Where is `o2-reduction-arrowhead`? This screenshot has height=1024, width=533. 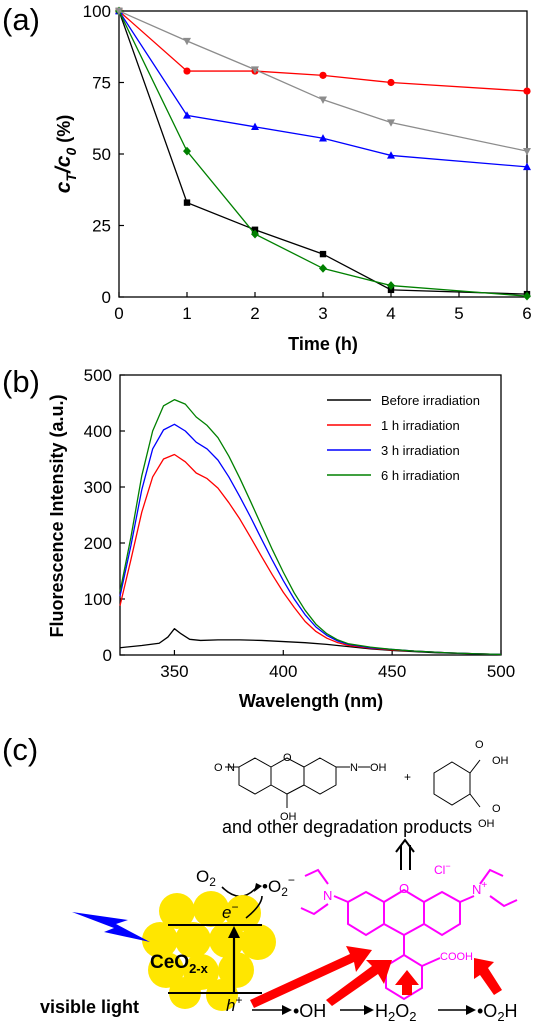 o2-reduction-arrowhead is located at coordinates (258, 887).